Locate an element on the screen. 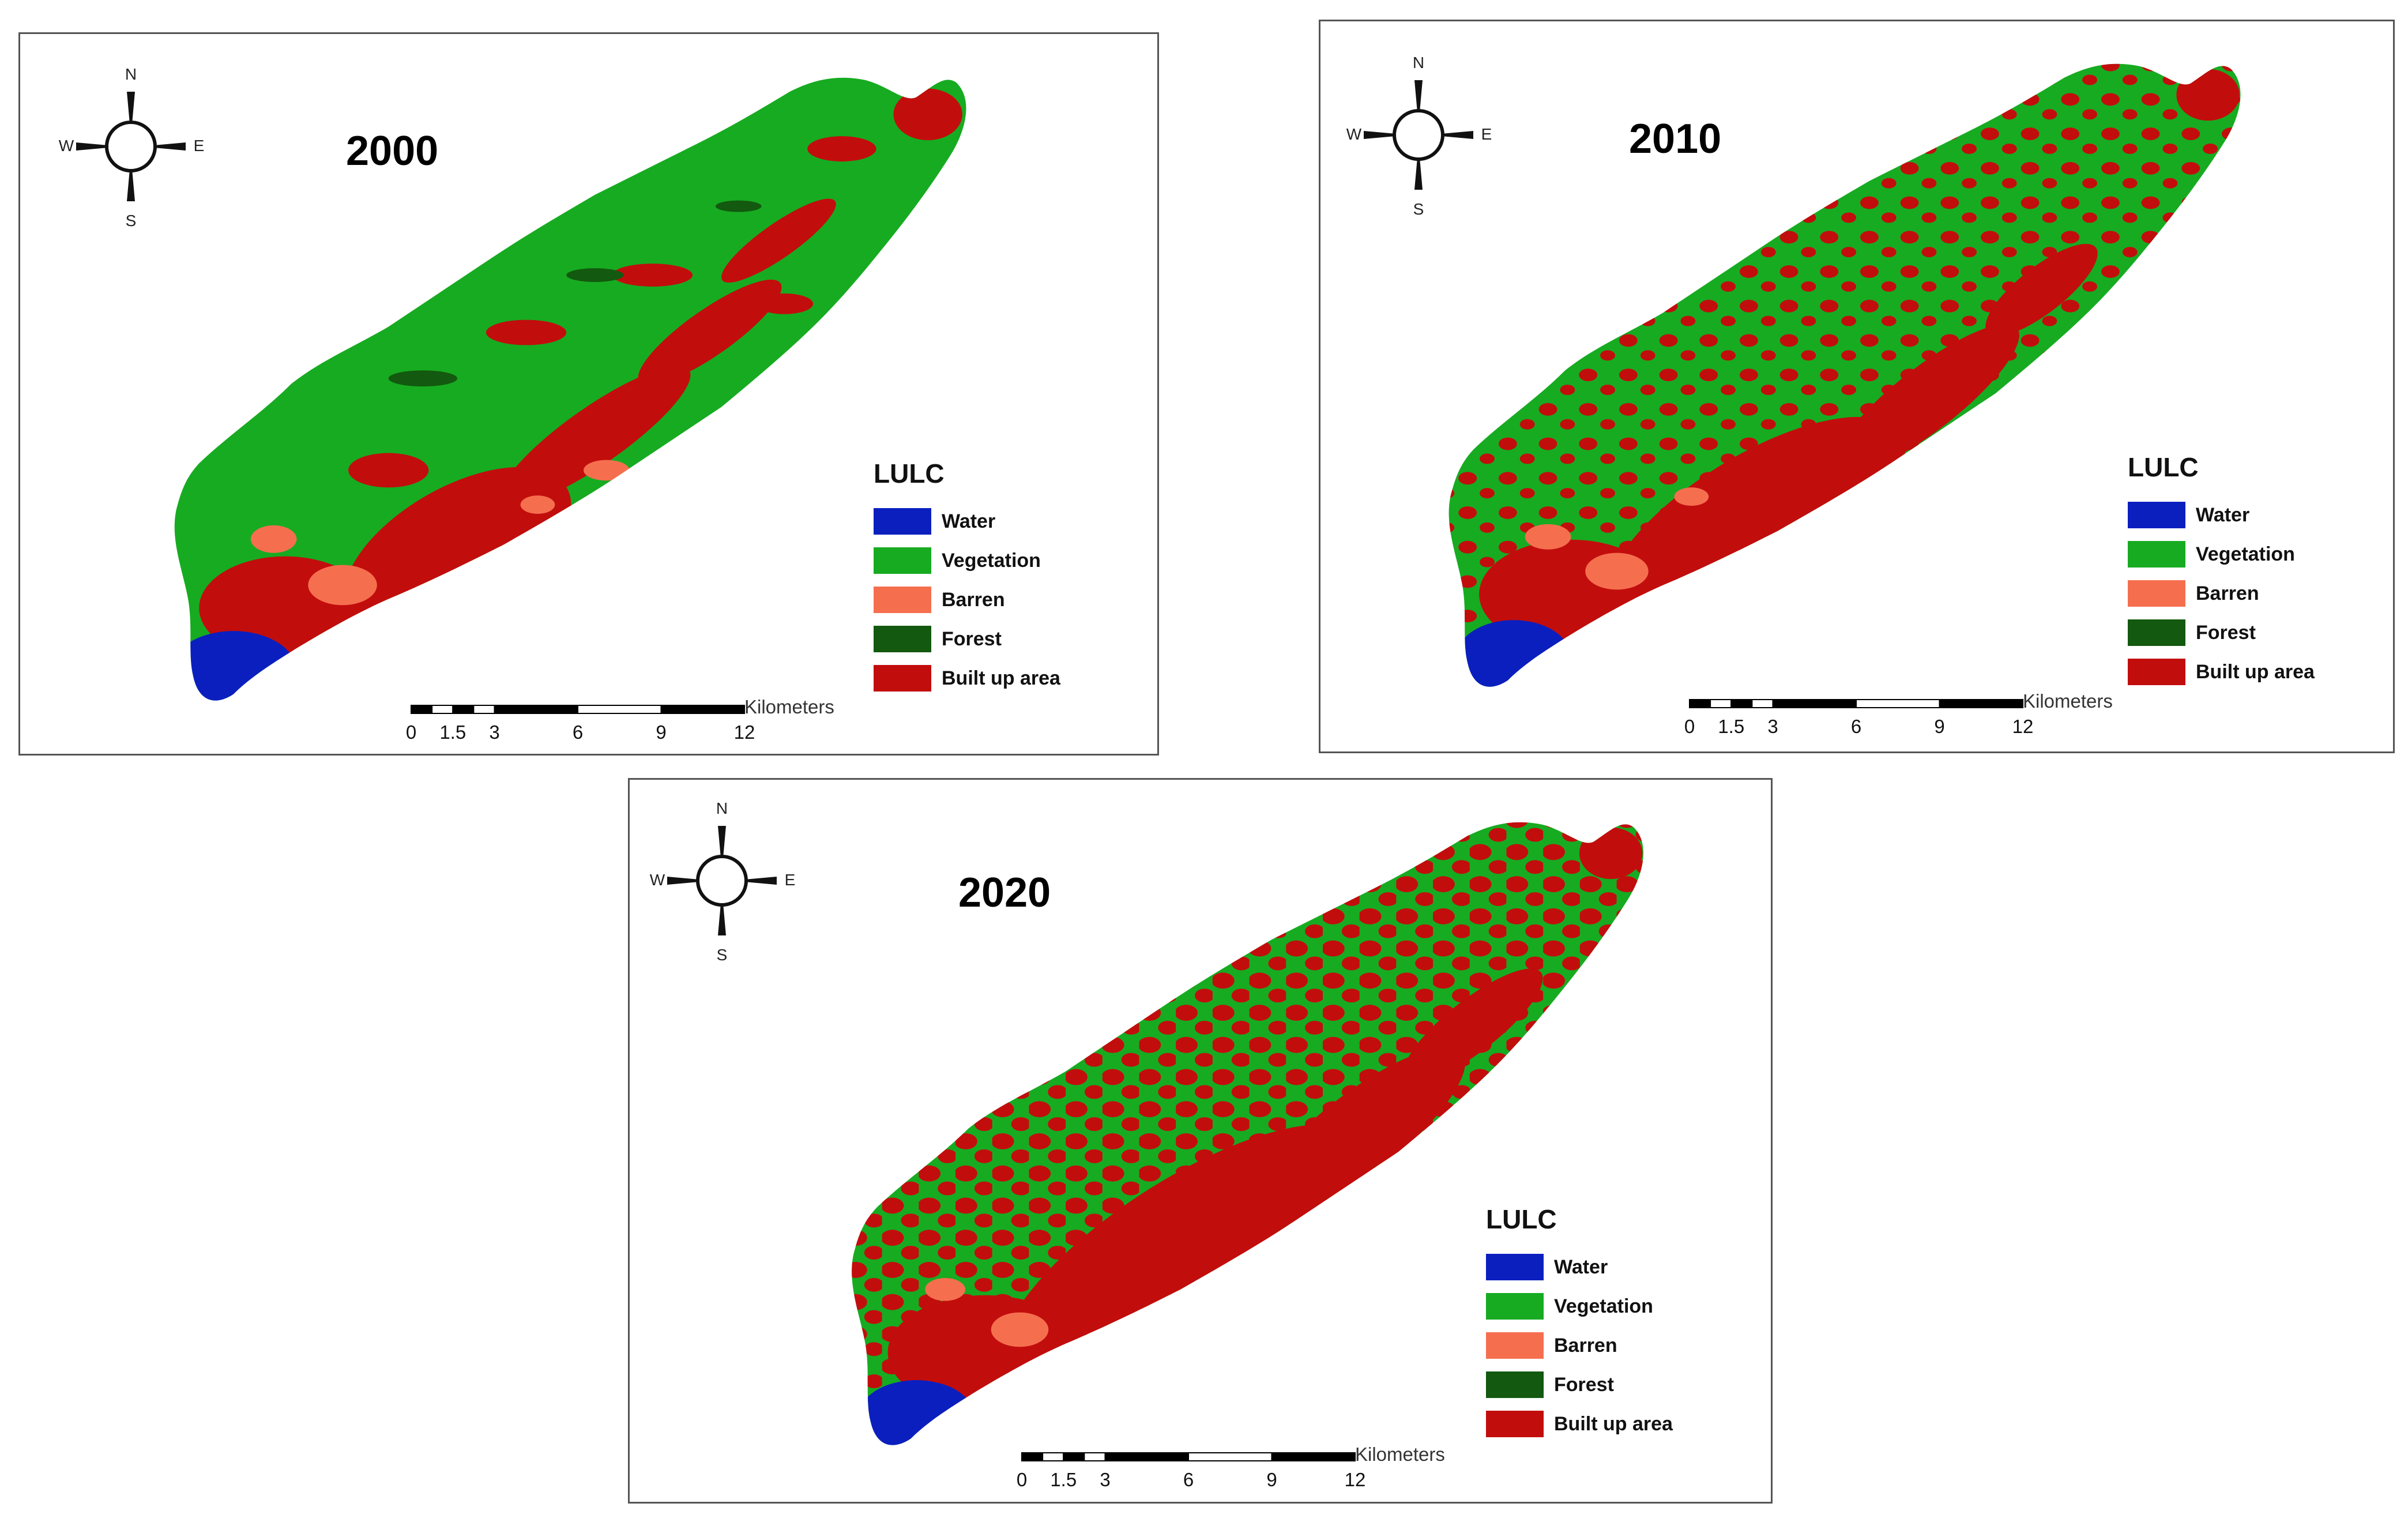 The height and width of the screenshot is (1522, 2408). map-year-title: 2010 is located at coordinates (1675, 139).